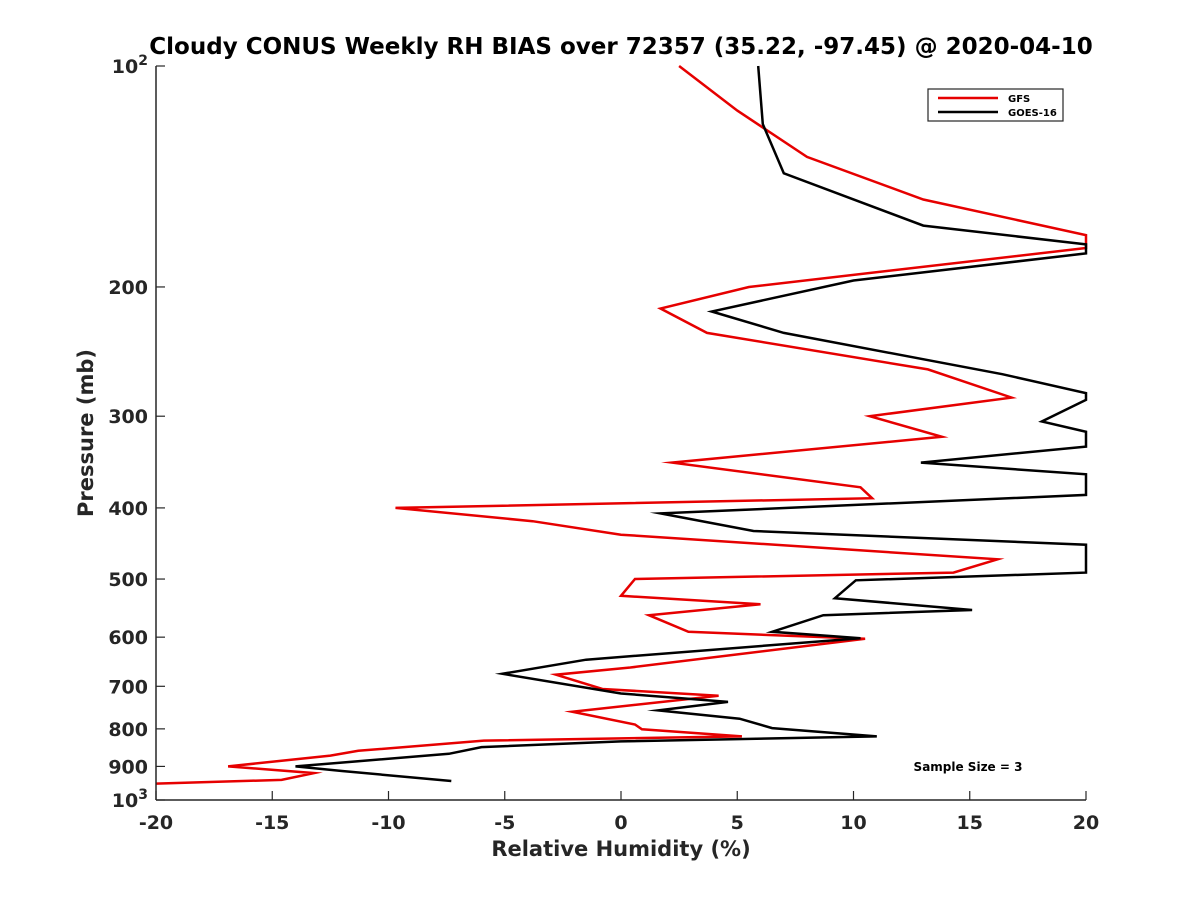 This screenshot has height=900, width=1200. I want to click on legend: GFS GOES-16, so click(995, 105).